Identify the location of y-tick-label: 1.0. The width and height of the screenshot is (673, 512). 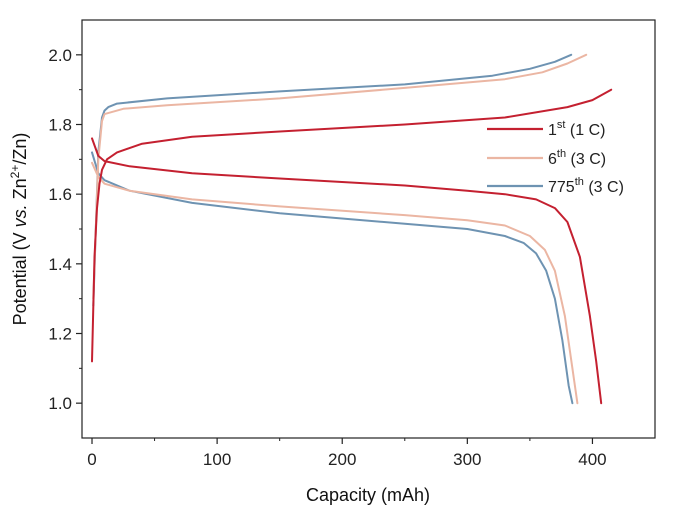
(60, 403).